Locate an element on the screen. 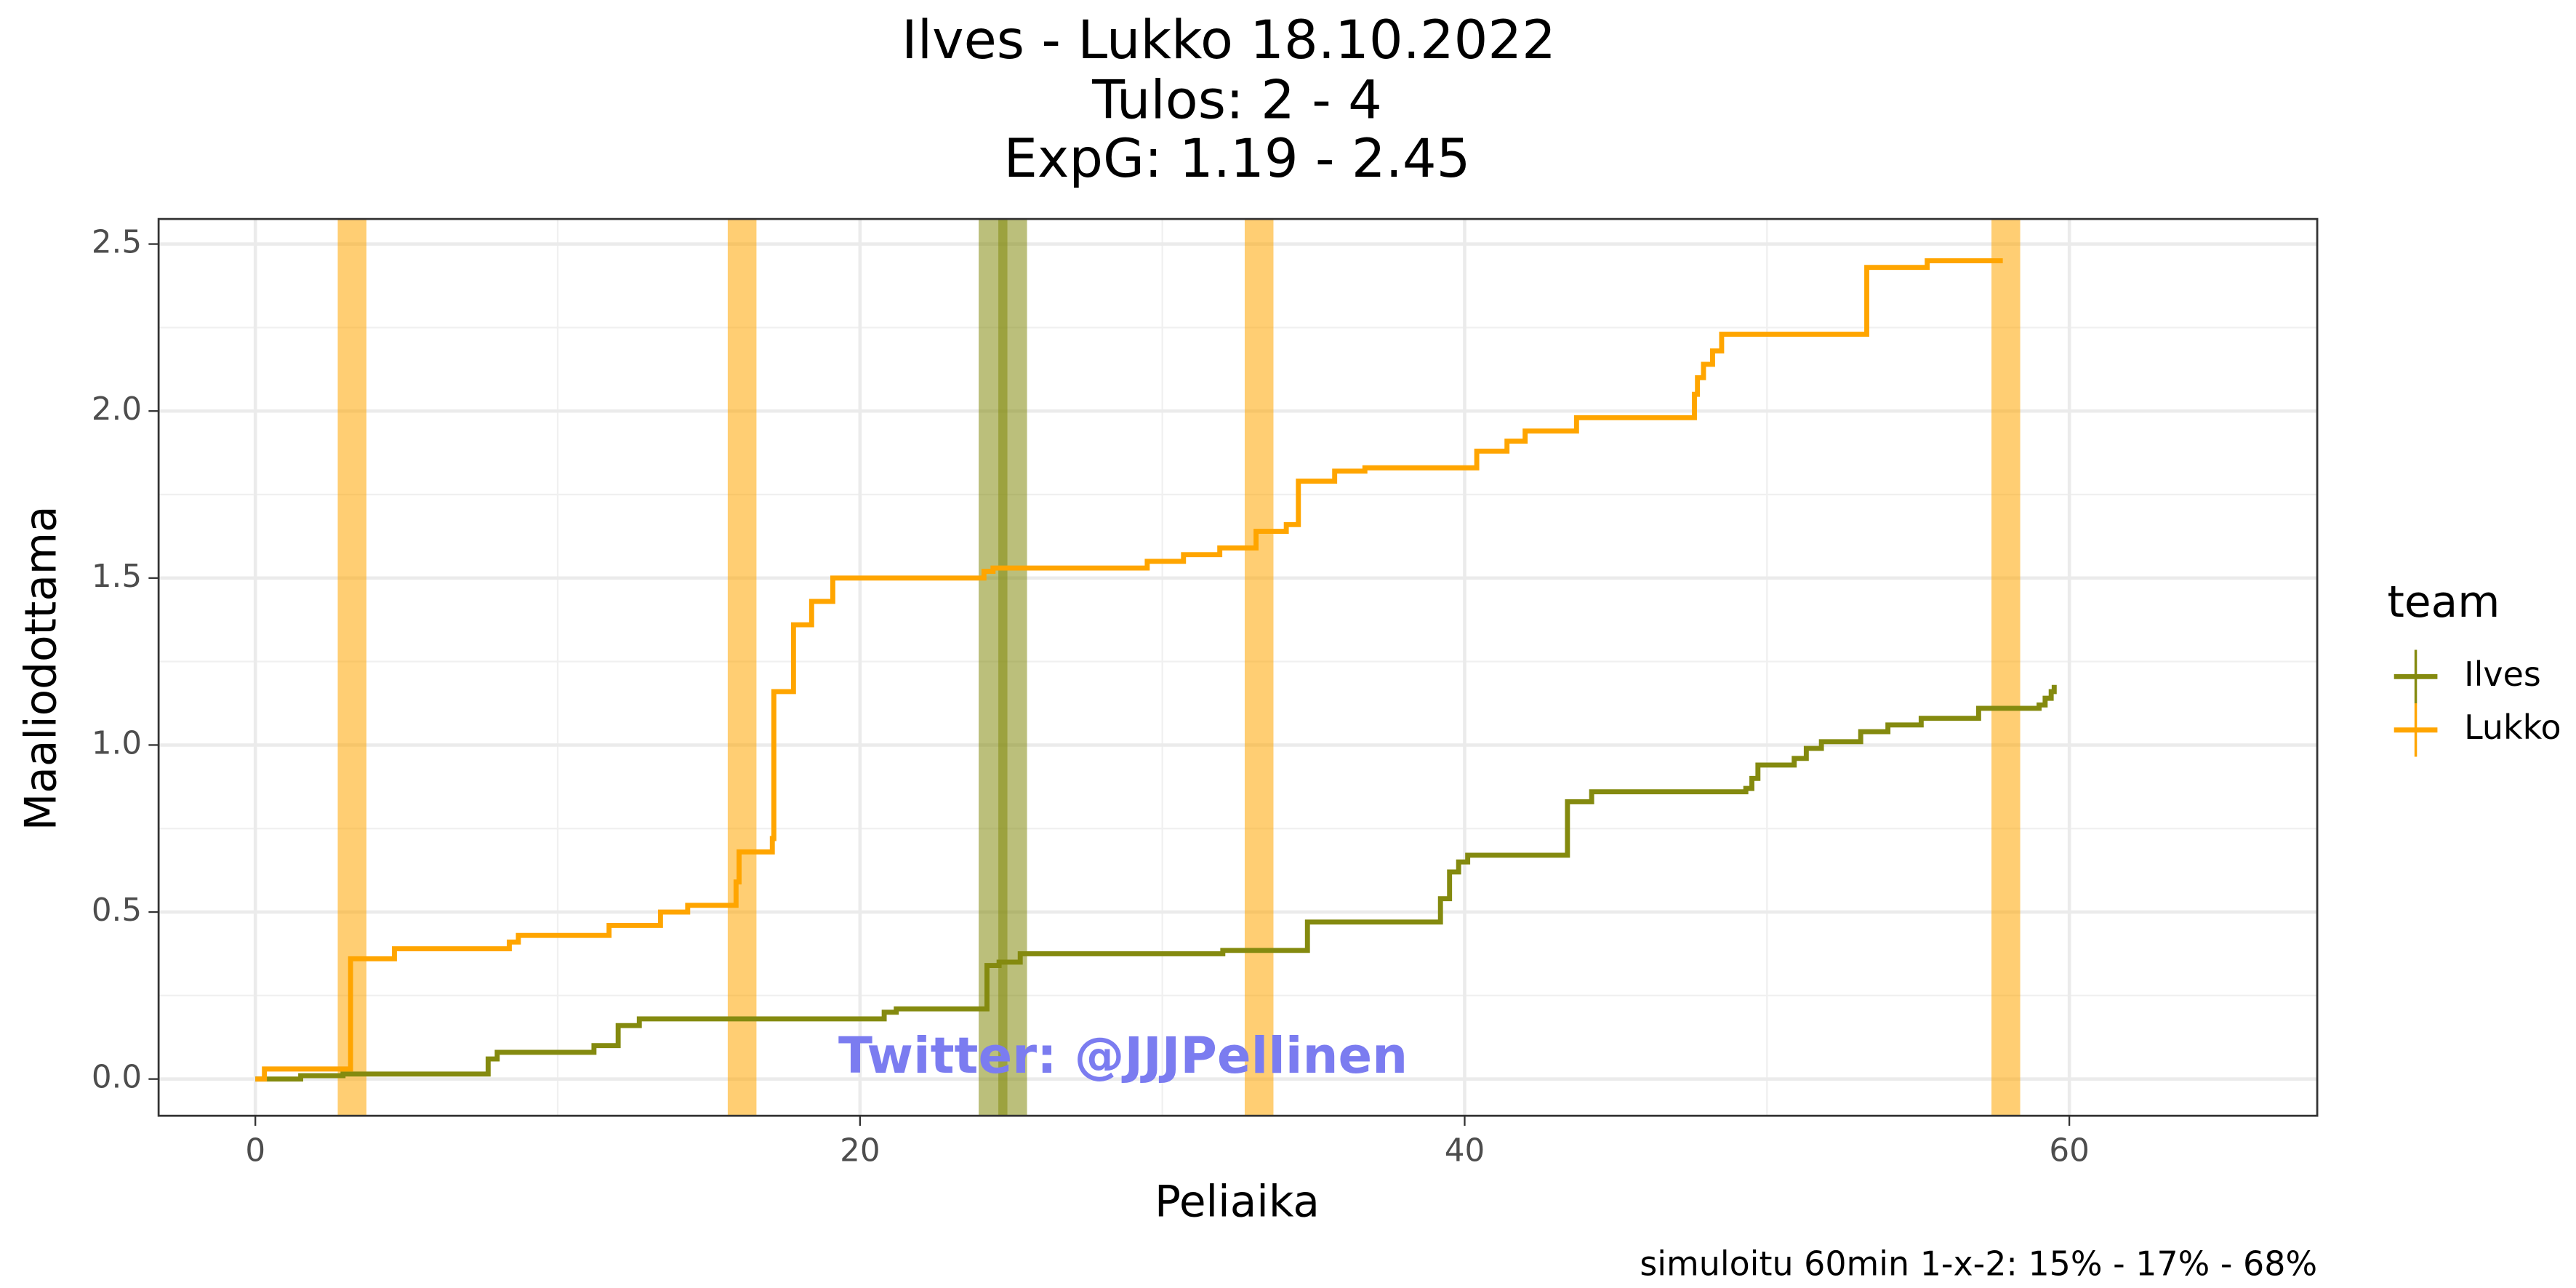 Image resolution: width=2576 pixels, height=1288 pixels. legend: Ilves Lukko is located at coordinates (2477, 703).